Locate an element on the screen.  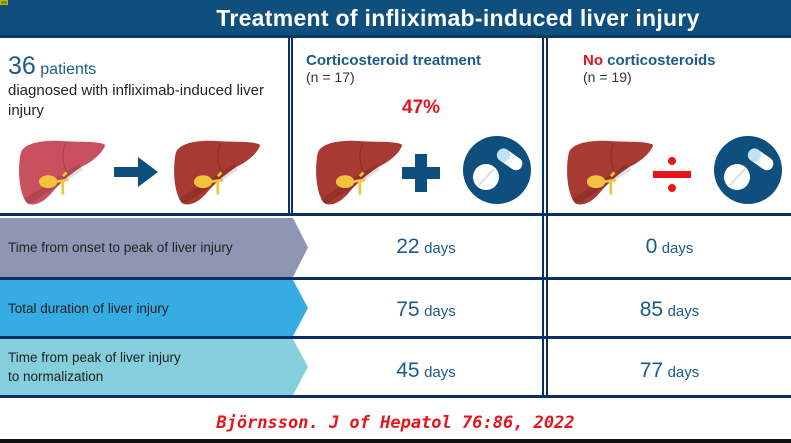
row-label: Time from onset to peak of liver injury is located at coordinates (120, 247).